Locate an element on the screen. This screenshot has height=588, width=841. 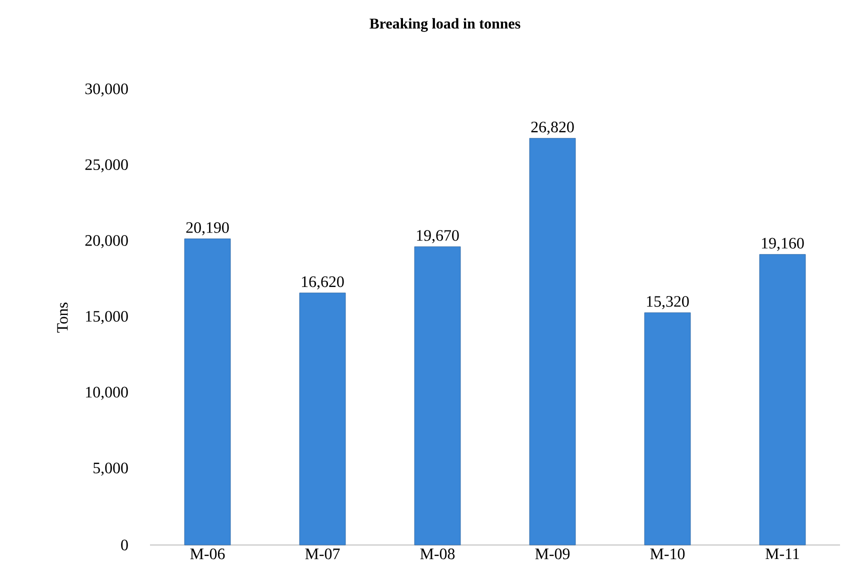
data-label: 16,620 is located at coordinates (323, 283).